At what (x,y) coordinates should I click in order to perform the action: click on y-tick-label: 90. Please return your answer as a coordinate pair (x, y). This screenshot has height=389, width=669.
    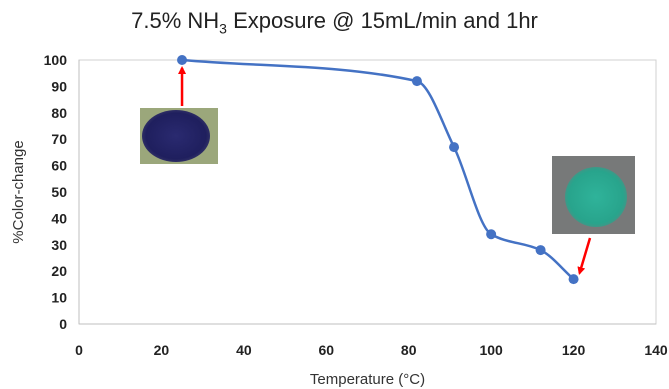
    Looking at the image, I should click on (59, 86).